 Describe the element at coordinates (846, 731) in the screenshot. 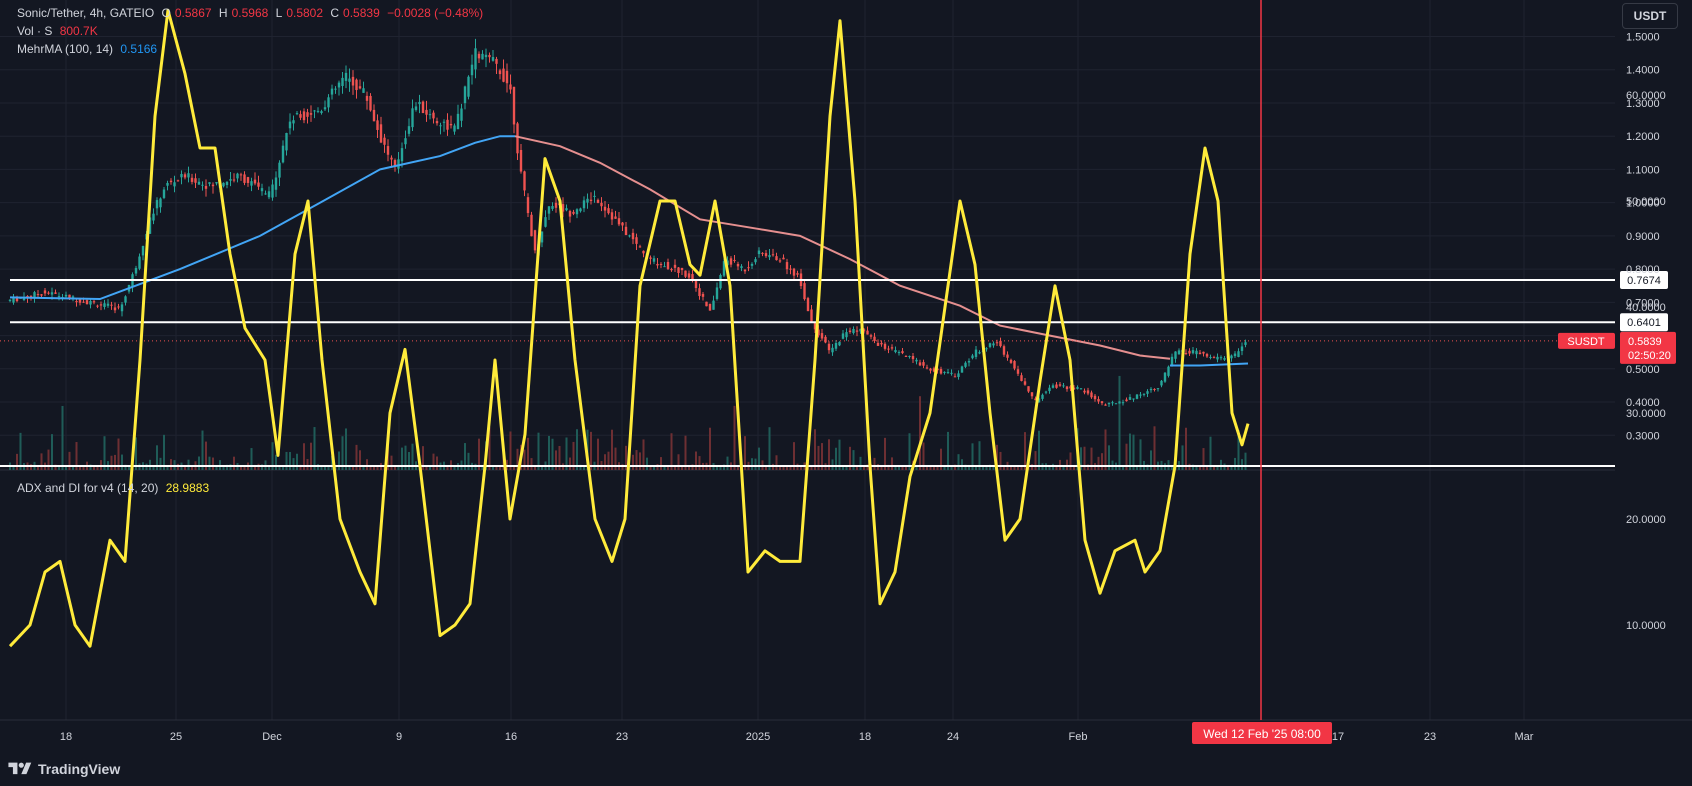

I see `time-axis: 18 25 Dec 9 16 23 2025 18 24 Feb 23 Mar 17` at that location.